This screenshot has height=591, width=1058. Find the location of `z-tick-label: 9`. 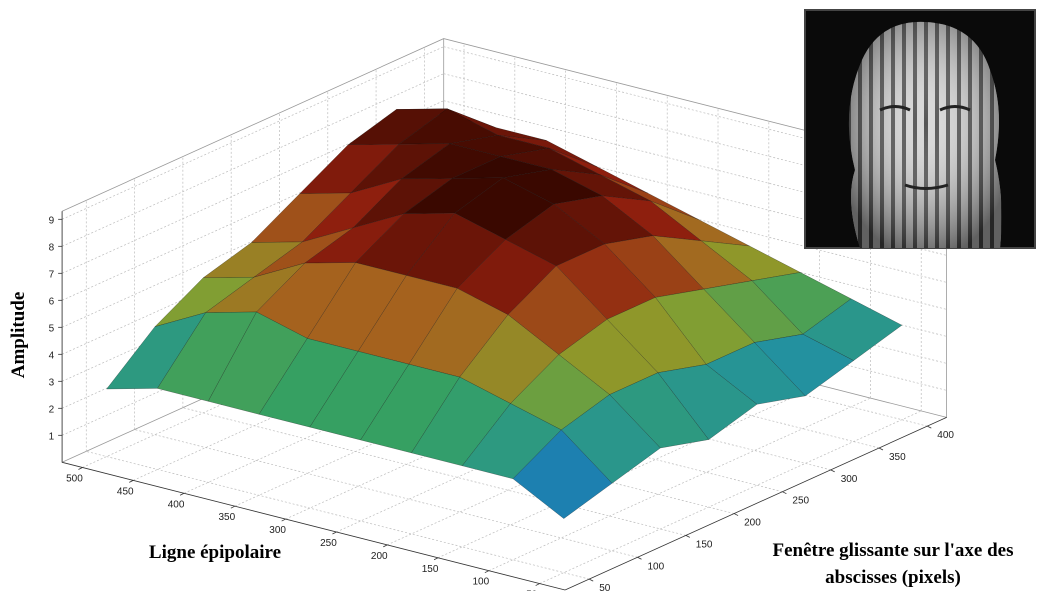

z-tick-label: 9 is located at coordinates (52, 220).